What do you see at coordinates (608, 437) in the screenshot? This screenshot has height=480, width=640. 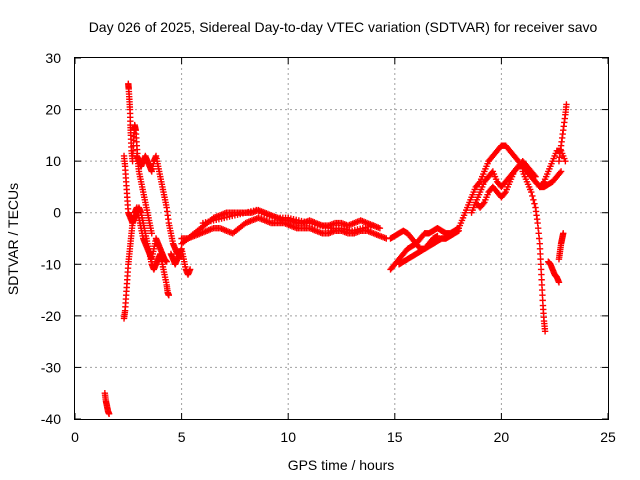 I see `x-tick-label: 25` at bounding box center [608, 437].